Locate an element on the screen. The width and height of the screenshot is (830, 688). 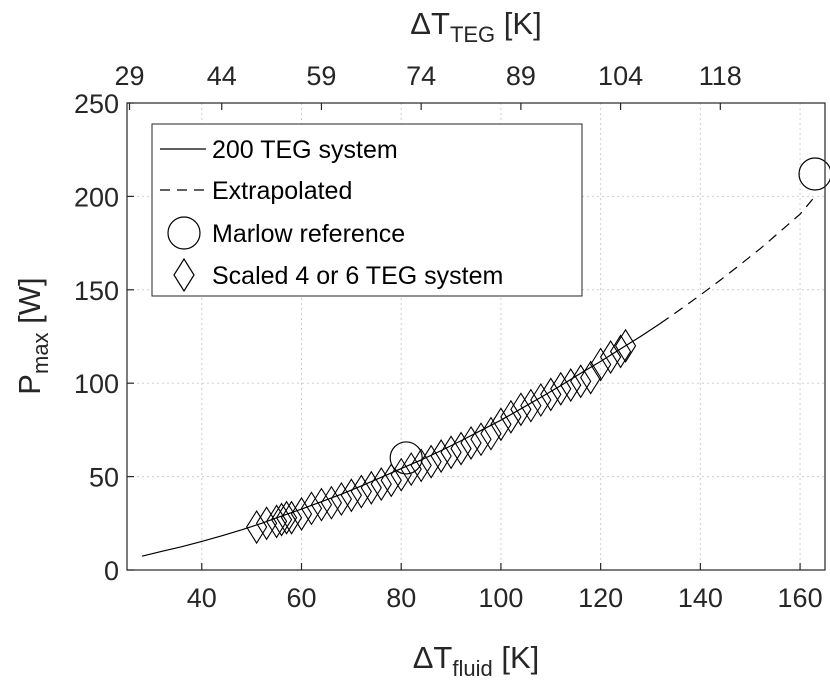
legend-label-3: Scaled 4 or 6 TEG system is located at coordinates (357, 276).